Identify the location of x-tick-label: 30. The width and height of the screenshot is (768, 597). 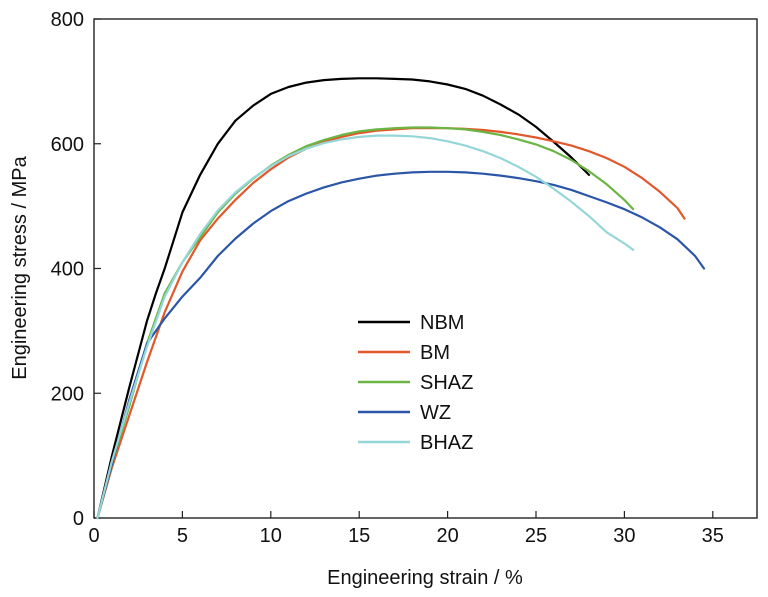
(624, 536).